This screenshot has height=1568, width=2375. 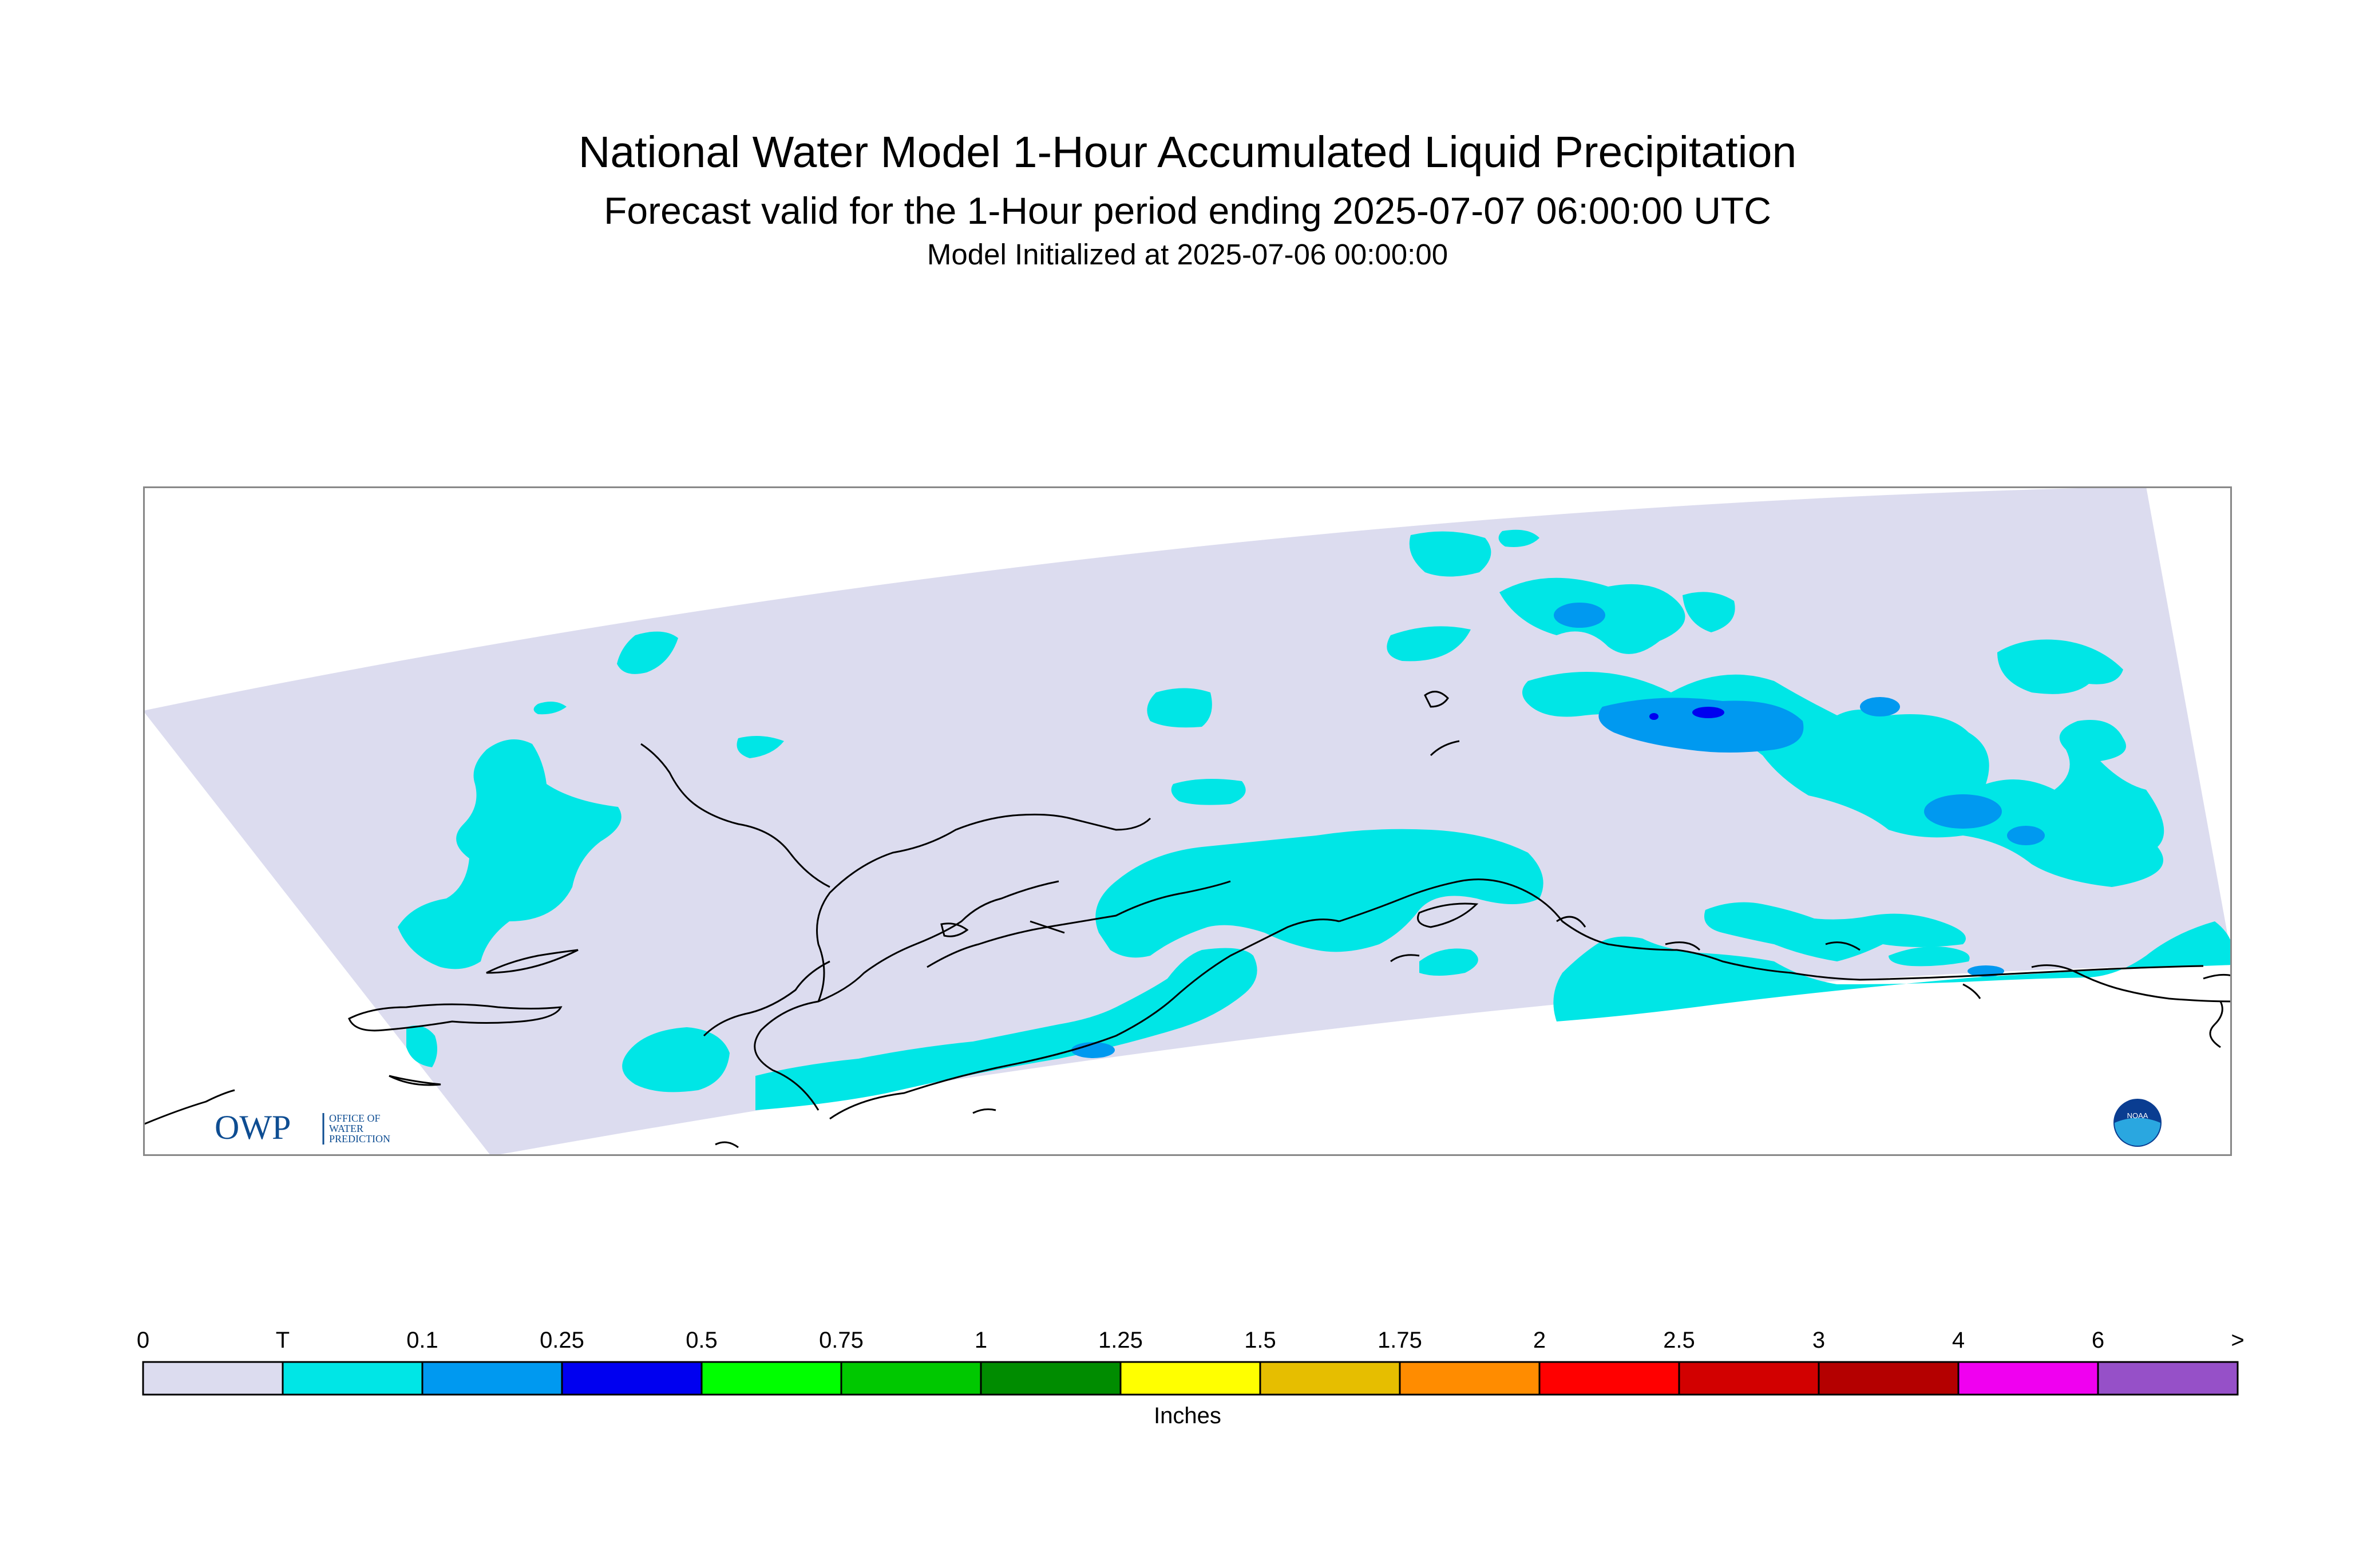 What do you see at coordinates (842, 1340) in the screenshot?
I see `legend-label: 0.75` at bounding box center [842, 1340].